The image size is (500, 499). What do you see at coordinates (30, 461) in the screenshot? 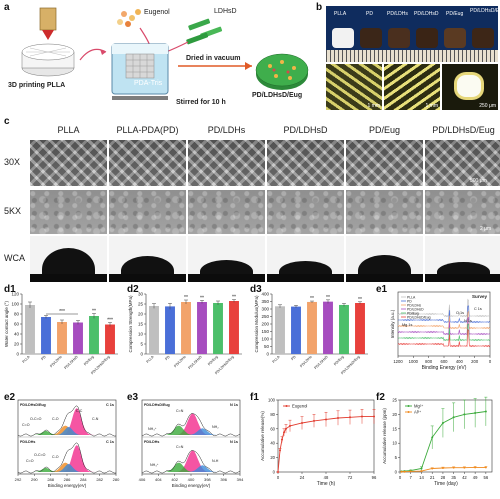
I see `peak-label: C=O` at bounding box center [30, 461].